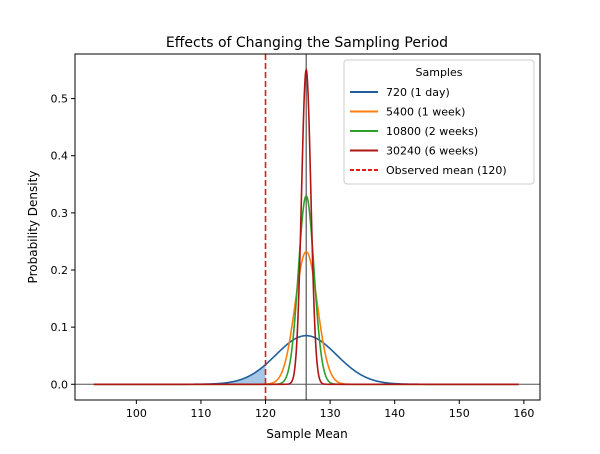 The height and width of the screenshot is (454, 600). Describe the element at coordinates (60, 270) in the screenshot. I see `y-tick-label: 0.2` at that location.